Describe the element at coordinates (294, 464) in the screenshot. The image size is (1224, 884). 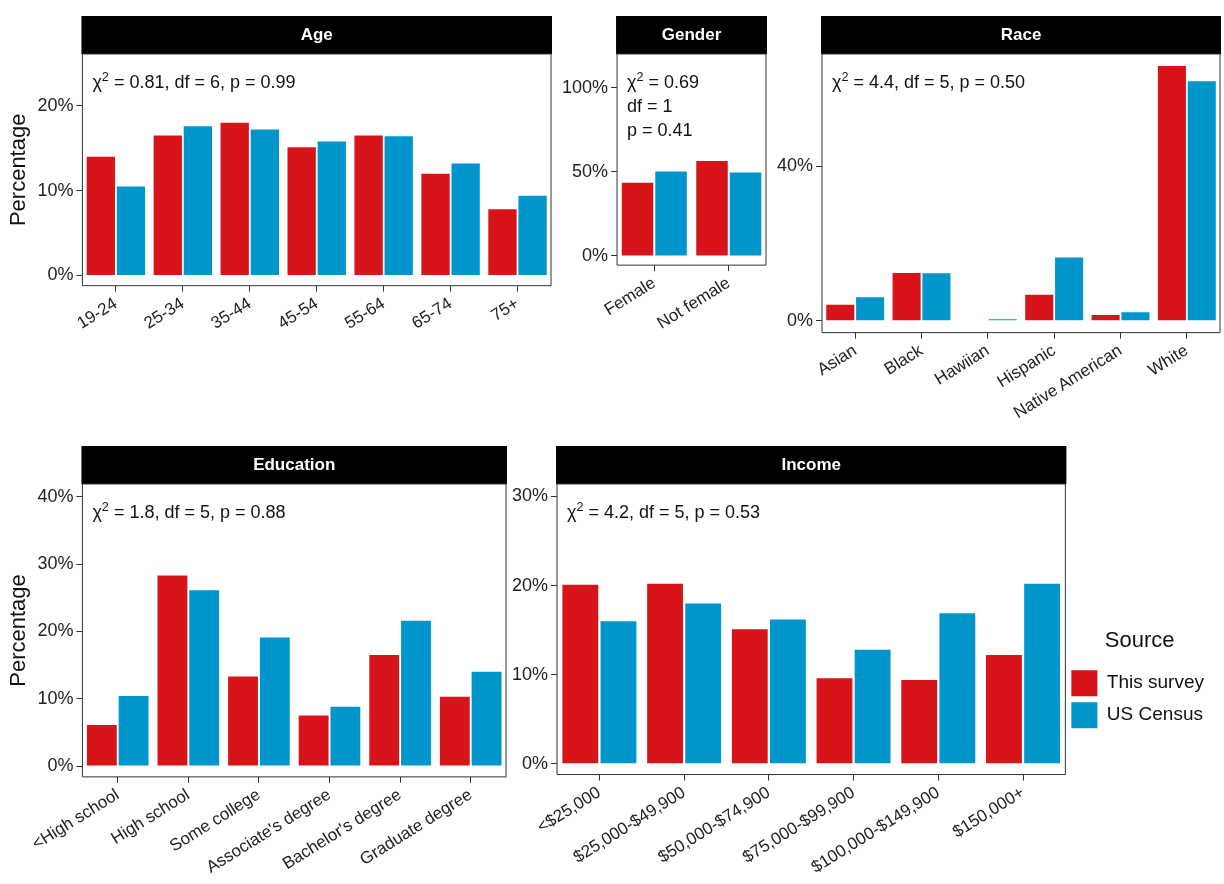
I see `chart-title: Education` at that location.